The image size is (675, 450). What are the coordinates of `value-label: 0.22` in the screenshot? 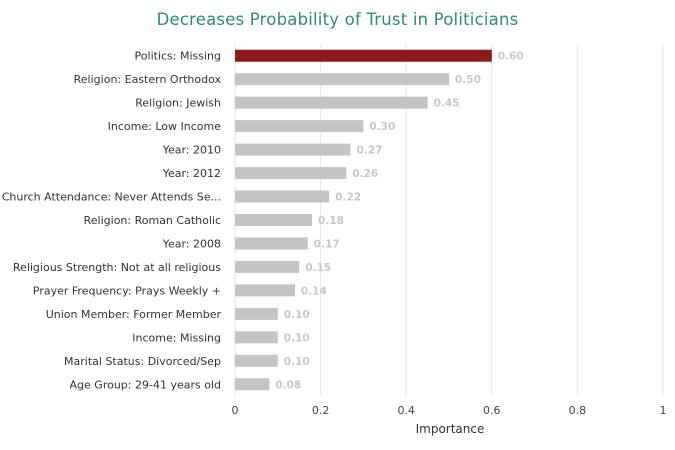 It's located at (348, 198).